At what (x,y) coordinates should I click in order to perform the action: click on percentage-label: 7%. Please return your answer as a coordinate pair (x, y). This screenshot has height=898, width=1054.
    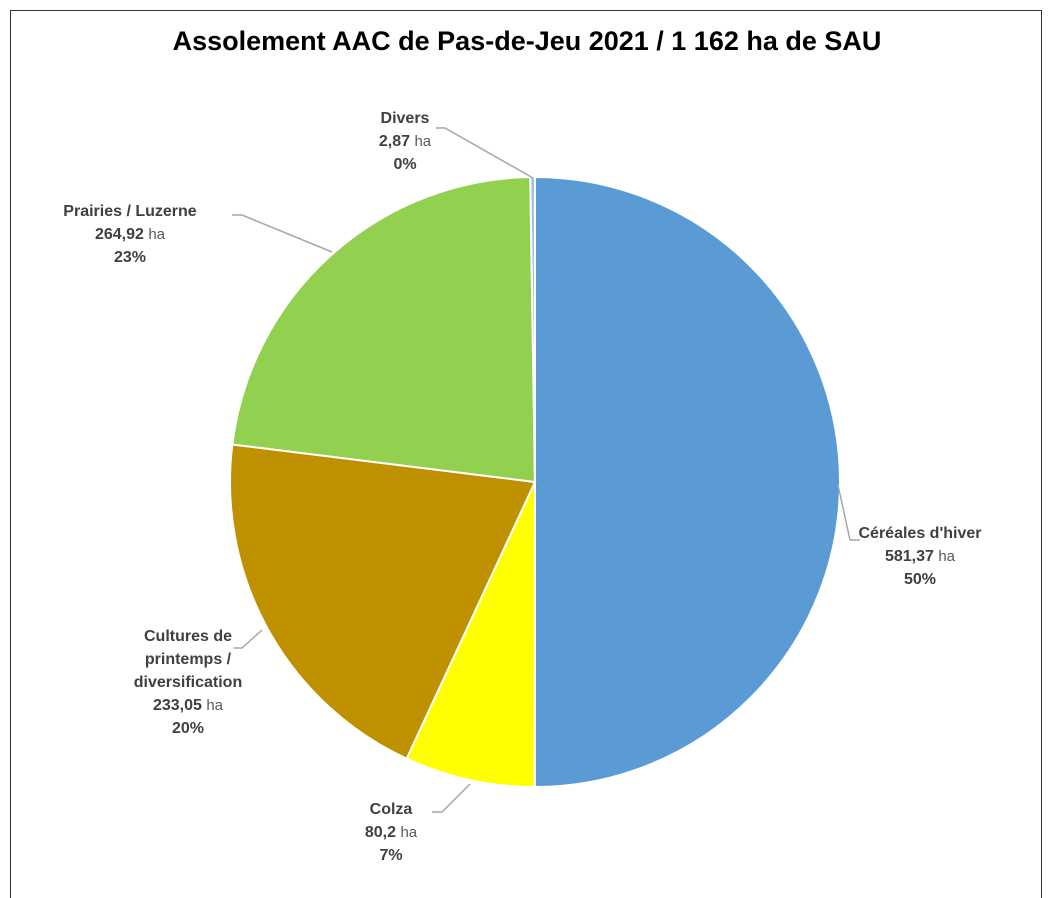
    Looking at the image, I should click on (391, 855).